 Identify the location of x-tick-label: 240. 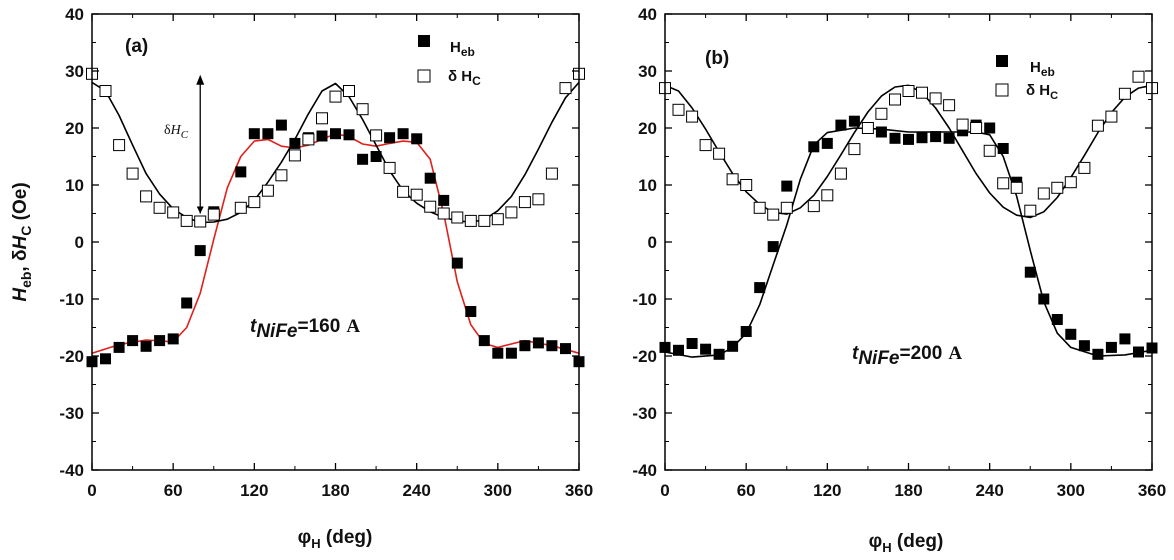
(416, 490).